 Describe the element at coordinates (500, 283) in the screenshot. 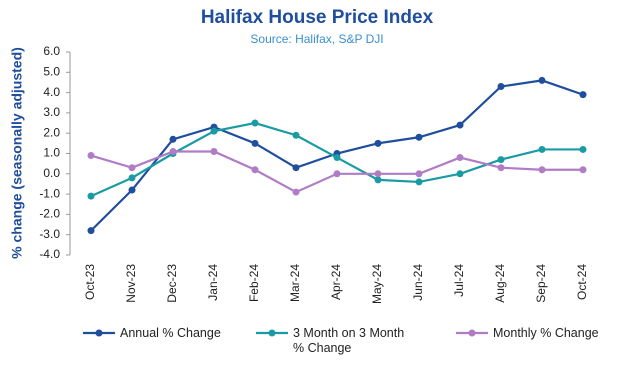

I see `x-tick-label: Aug-24` at that location.